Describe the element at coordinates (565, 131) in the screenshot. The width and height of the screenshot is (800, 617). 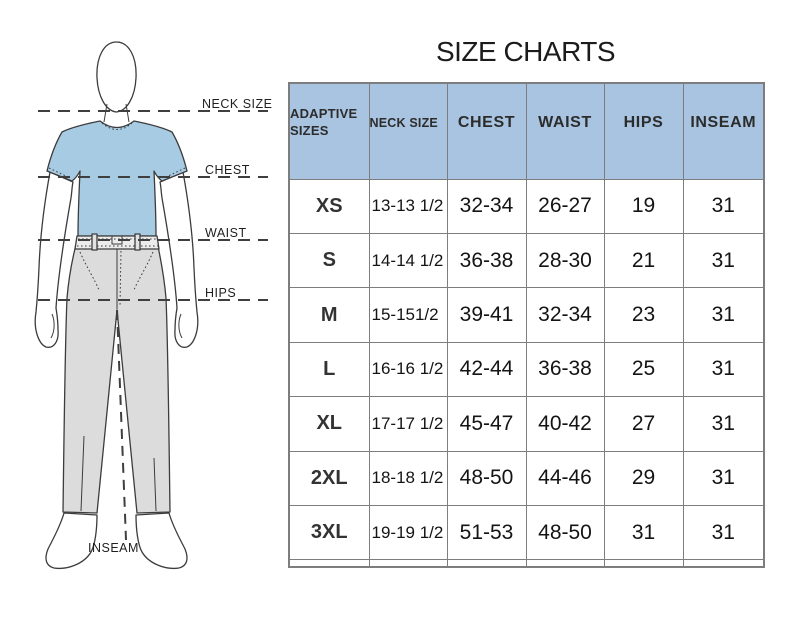
I see `column-header-waist: WAIST` at that location.